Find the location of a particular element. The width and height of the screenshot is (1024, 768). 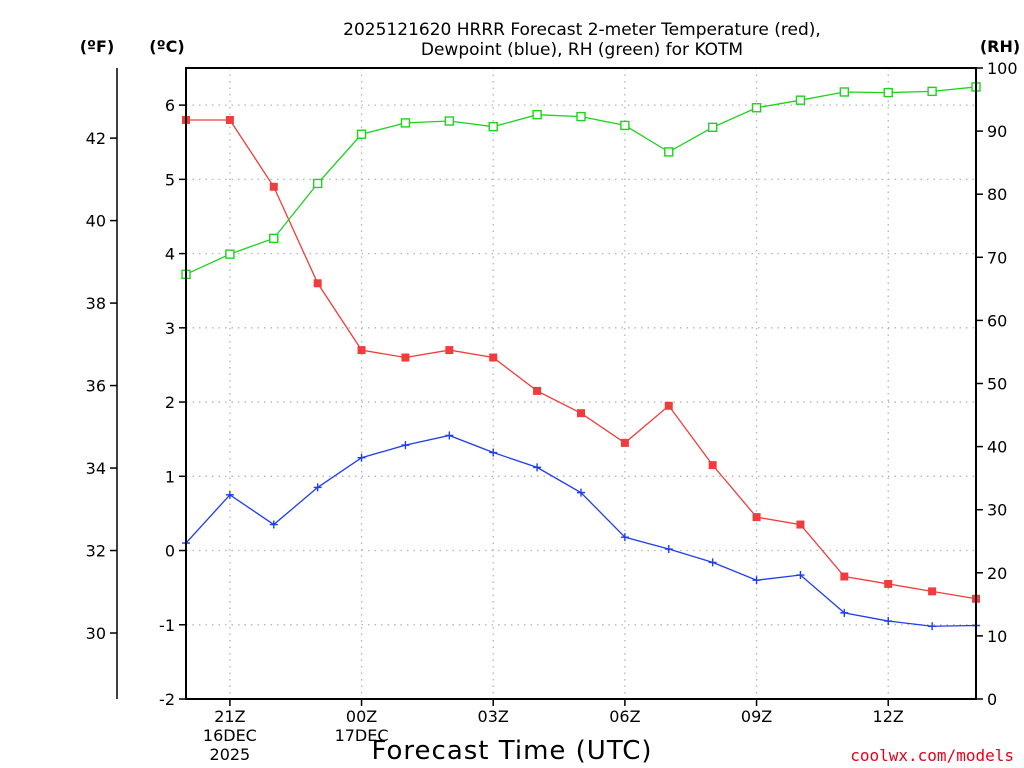

rh-tick-label: 80 is located at coordinates (997, 194).